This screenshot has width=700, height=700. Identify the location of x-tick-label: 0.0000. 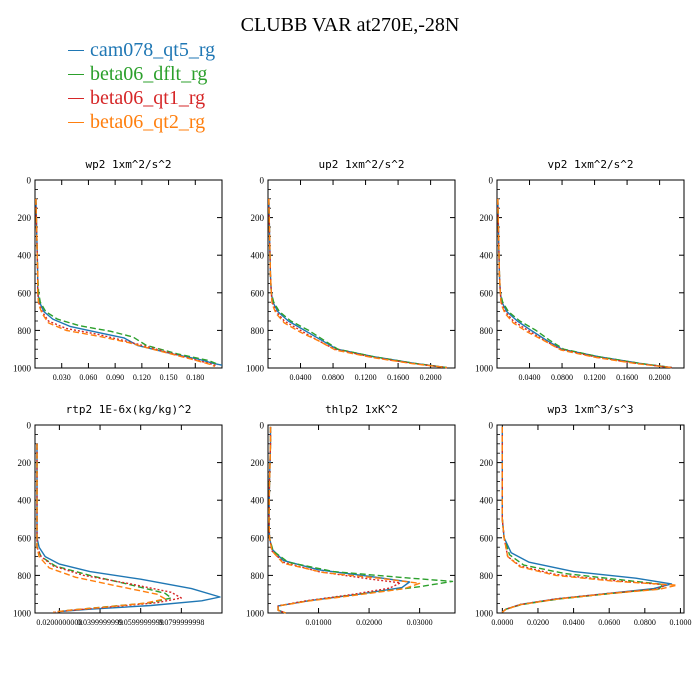
(502, 622).